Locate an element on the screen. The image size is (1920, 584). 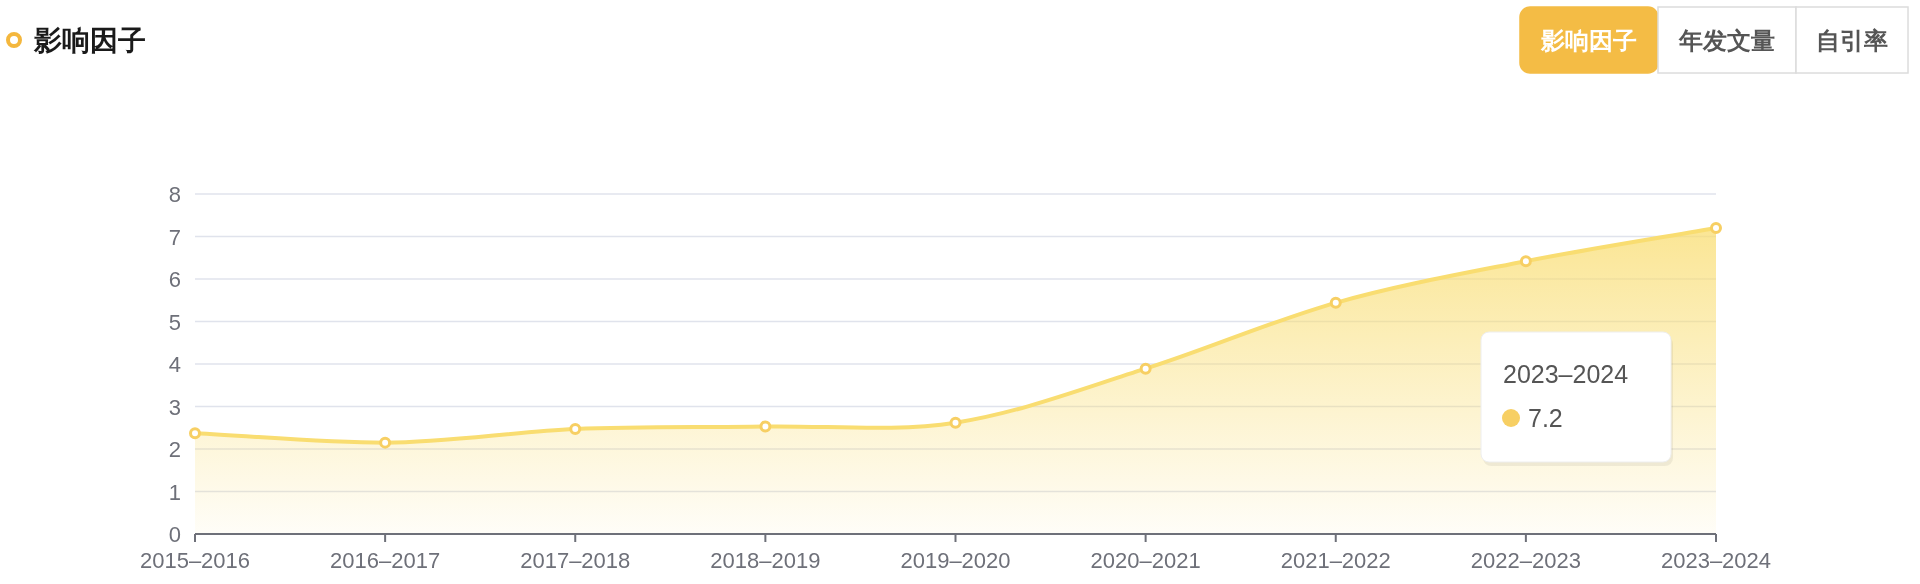
annotation: 7.2 is located at coordinates (1545, 418).